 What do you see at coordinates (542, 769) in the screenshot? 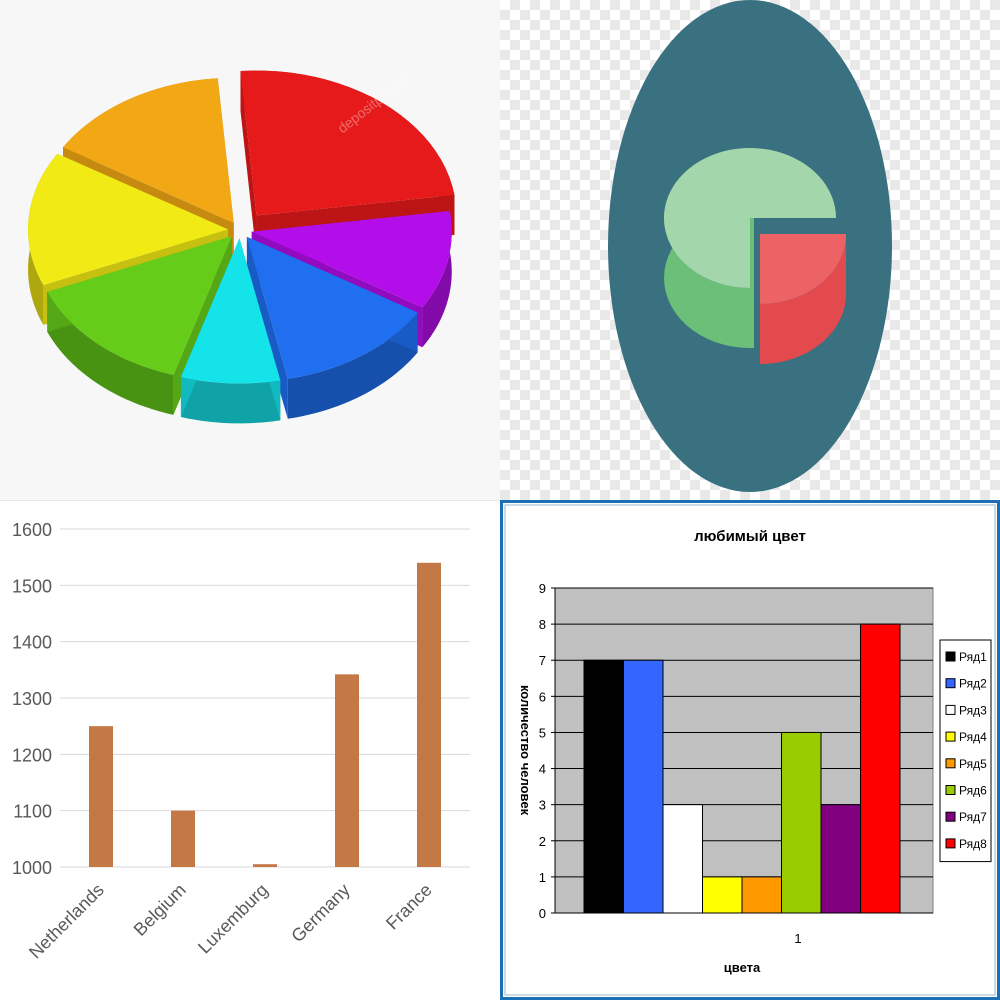
I see `y-tick-label: 4` at bounding box center [542, 769].